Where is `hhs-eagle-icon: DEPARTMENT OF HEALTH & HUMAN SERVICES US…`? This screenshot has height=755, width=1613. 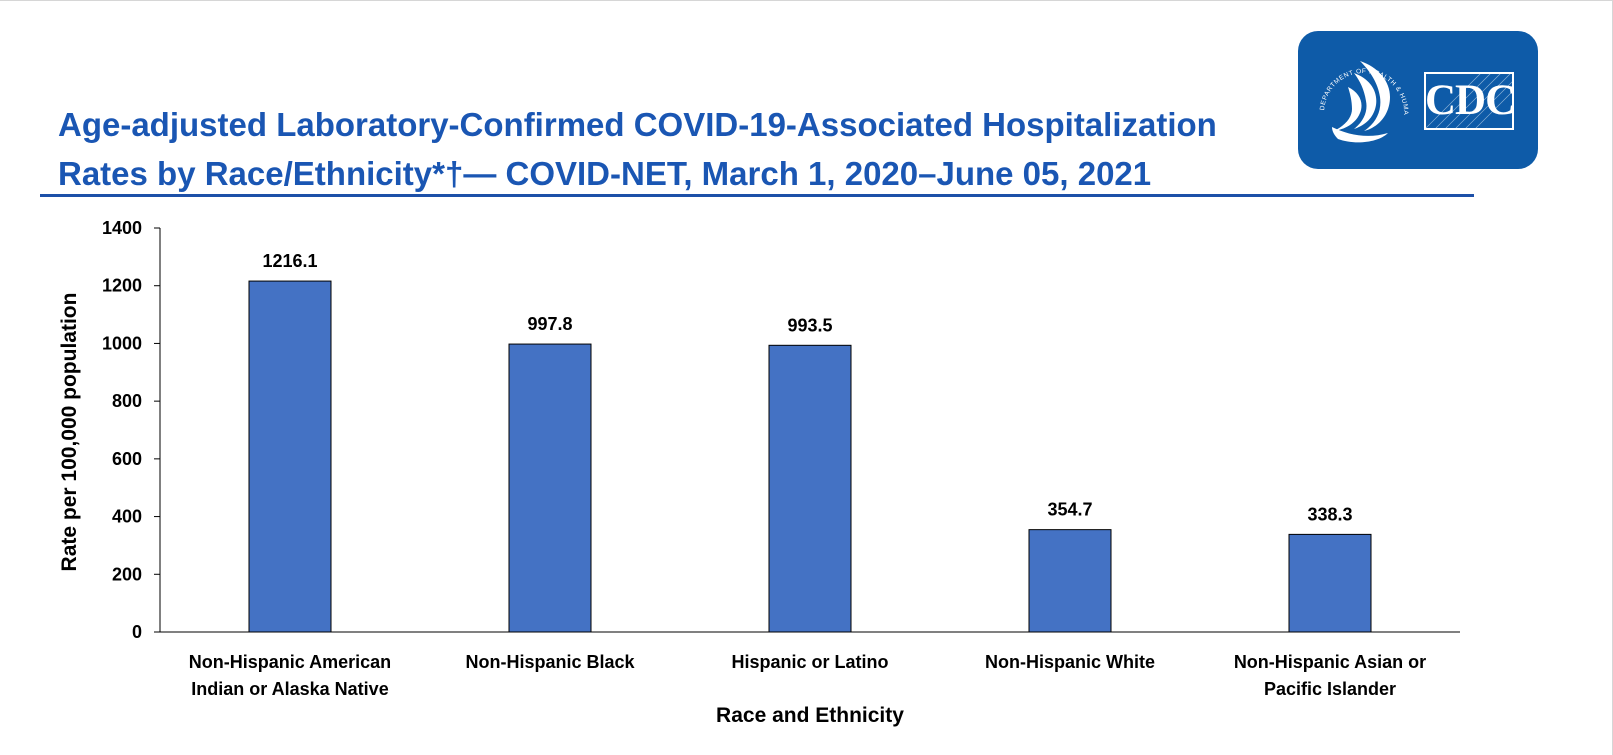 hhs-eagle-icon: DEPARTMENT OF HEALTH & HUMAN SERVICES US… is located at coordinates (1406, 87).